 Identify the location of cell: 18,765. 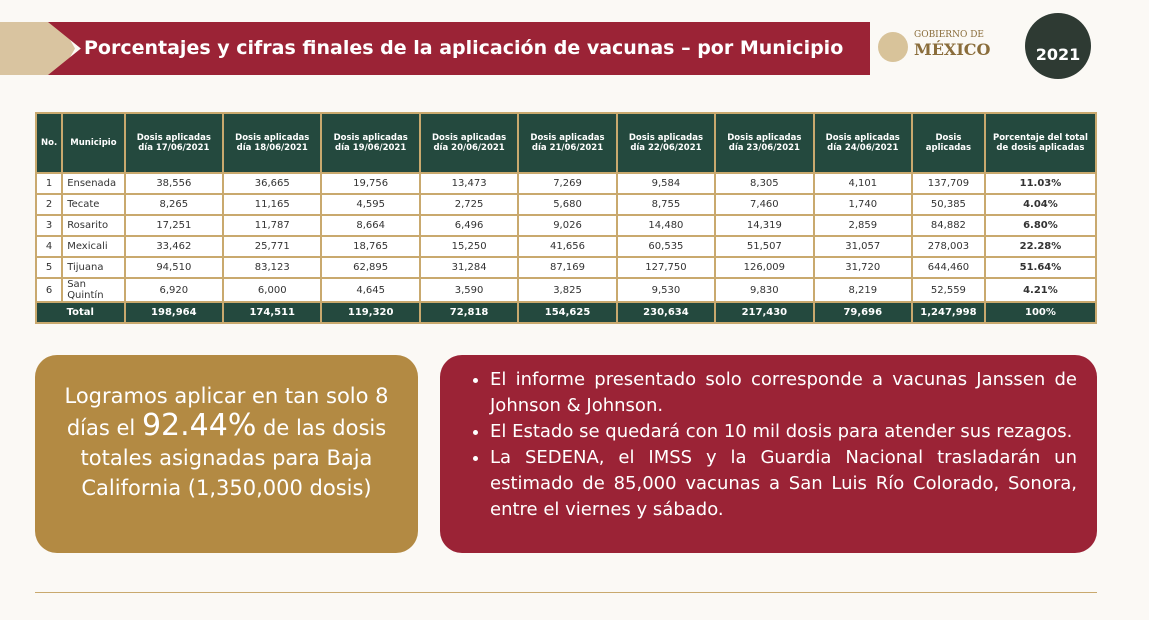
(370, 246).